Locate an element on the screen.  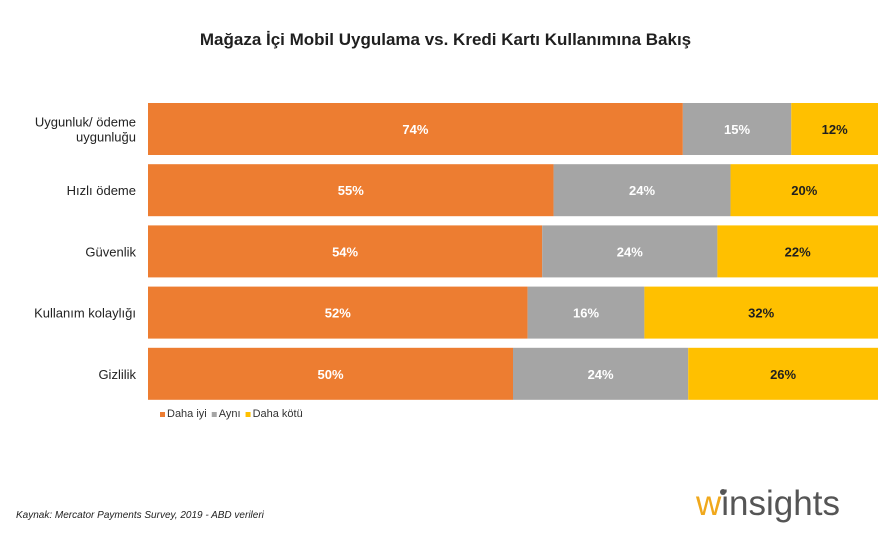
bar-3-aynı is located at coordinates (630, 251).